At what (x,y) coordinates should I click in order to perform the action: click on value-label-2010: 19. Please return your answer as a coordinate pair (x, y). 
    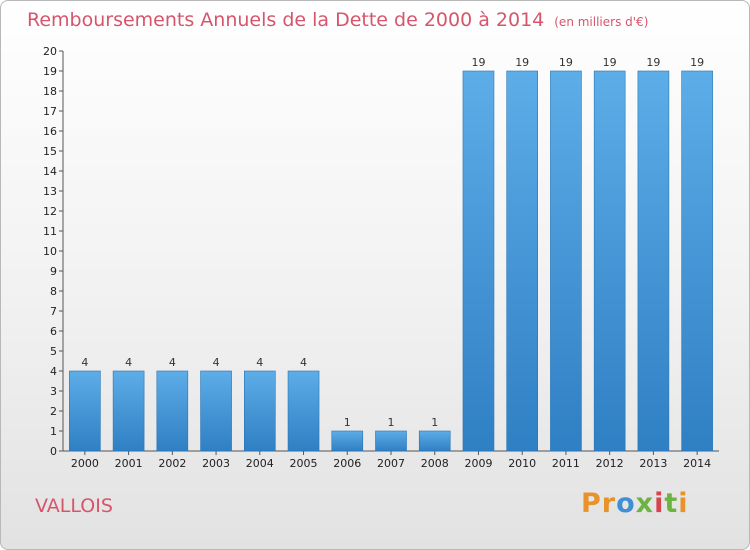
    Looking at the image, I should click on (522, 62).